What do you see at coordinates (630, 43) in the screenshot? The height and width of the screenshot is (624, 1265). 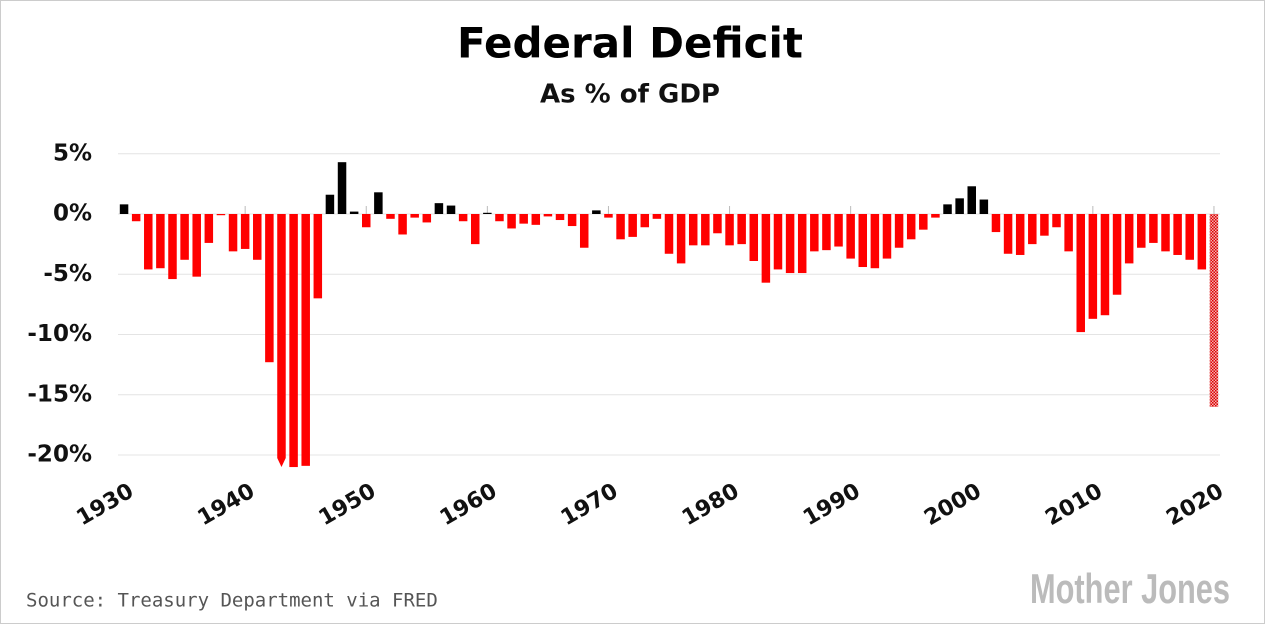 I see `chart-title: Federal Deficit` at bounding box center [630, 43].